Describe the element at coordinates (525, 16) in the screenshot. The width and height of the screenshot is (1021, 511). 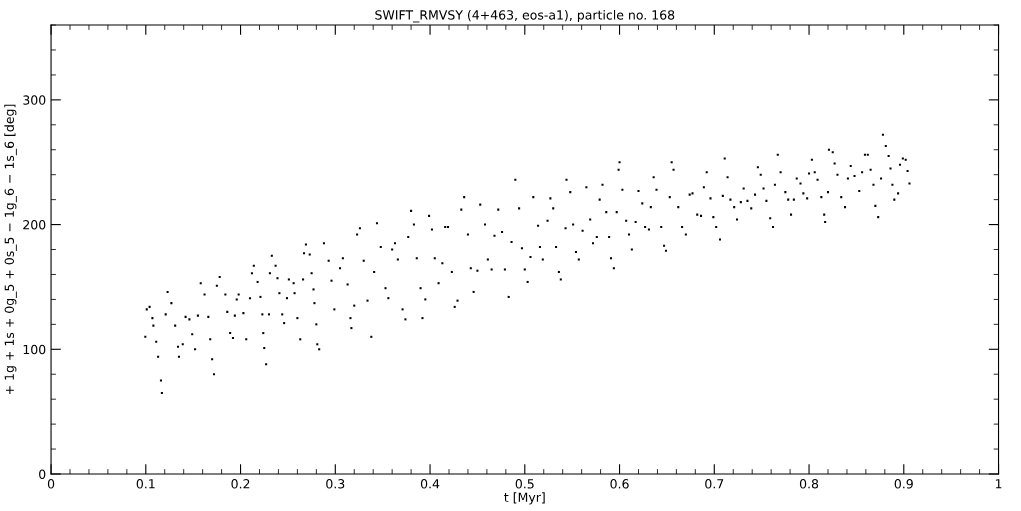
I see `chart-title: SWIFT_RMVSY (4+463, eos-a1), particle no. 168` at that location.